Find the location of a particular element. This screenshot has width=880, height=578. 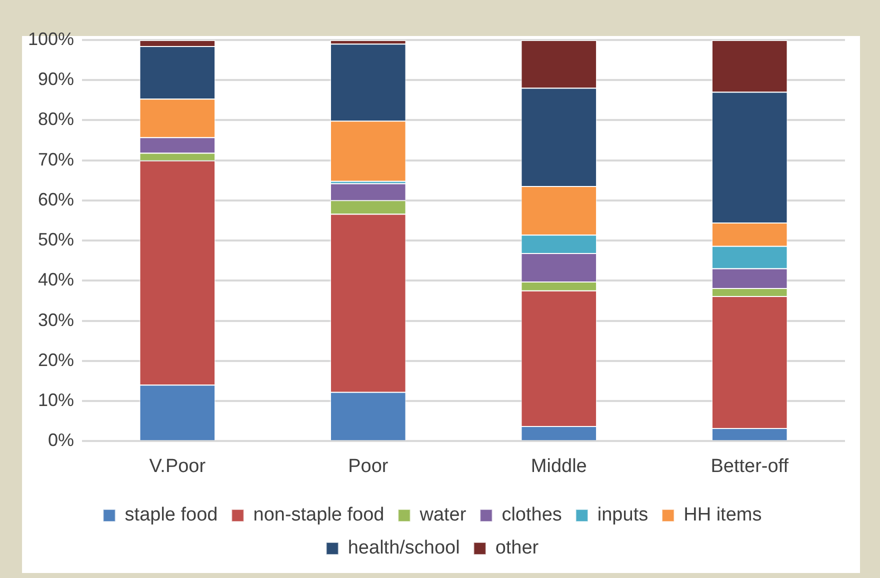

legend-label: health/school is located at coordinates (404, 548).